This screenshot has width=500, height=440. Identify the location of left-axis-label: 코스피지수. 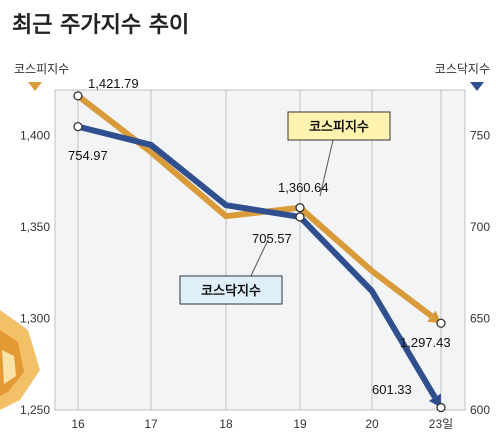
(41, 69).